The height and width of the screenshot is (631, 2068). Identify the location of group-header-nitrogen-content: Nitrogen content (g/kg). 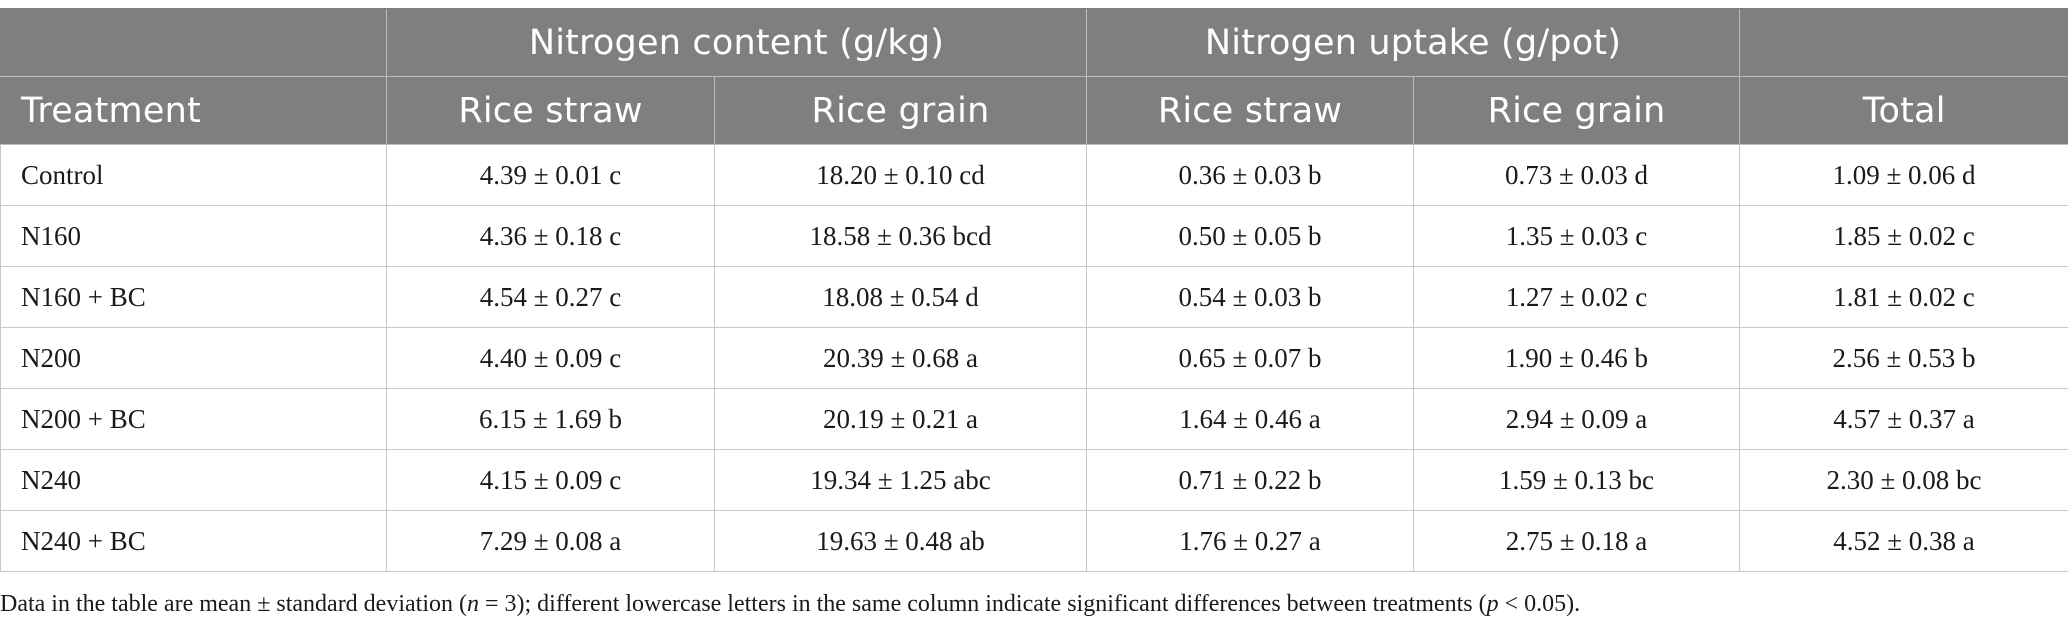
(736, 42).